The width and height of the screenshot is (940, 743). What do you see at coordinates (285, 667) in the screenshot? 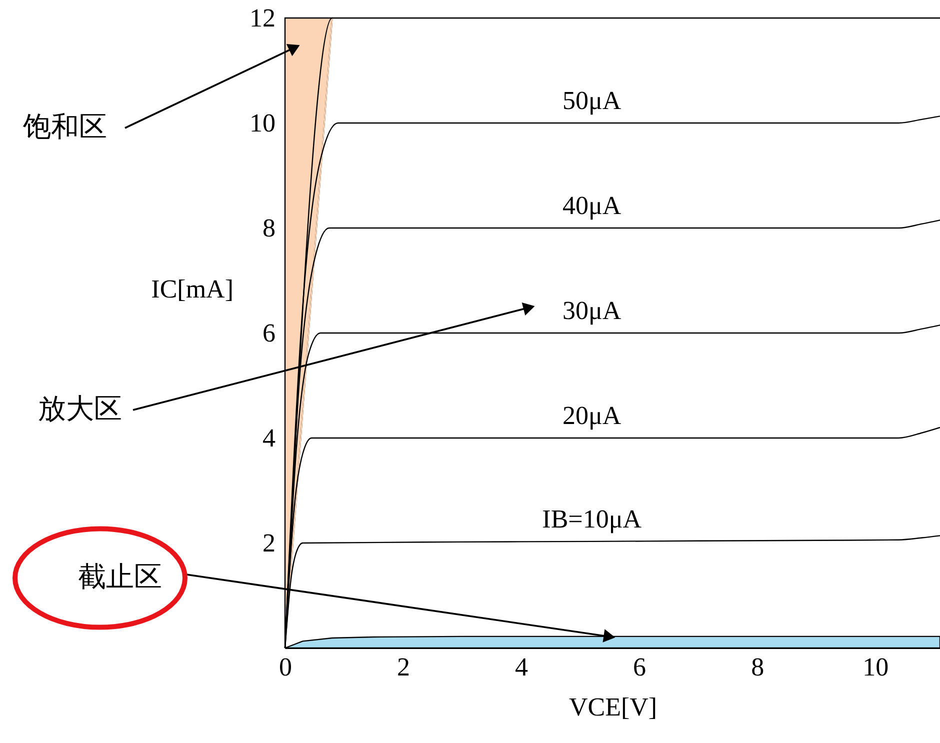
I see `x-tick-label: 0` at bounding box center [285, 667].